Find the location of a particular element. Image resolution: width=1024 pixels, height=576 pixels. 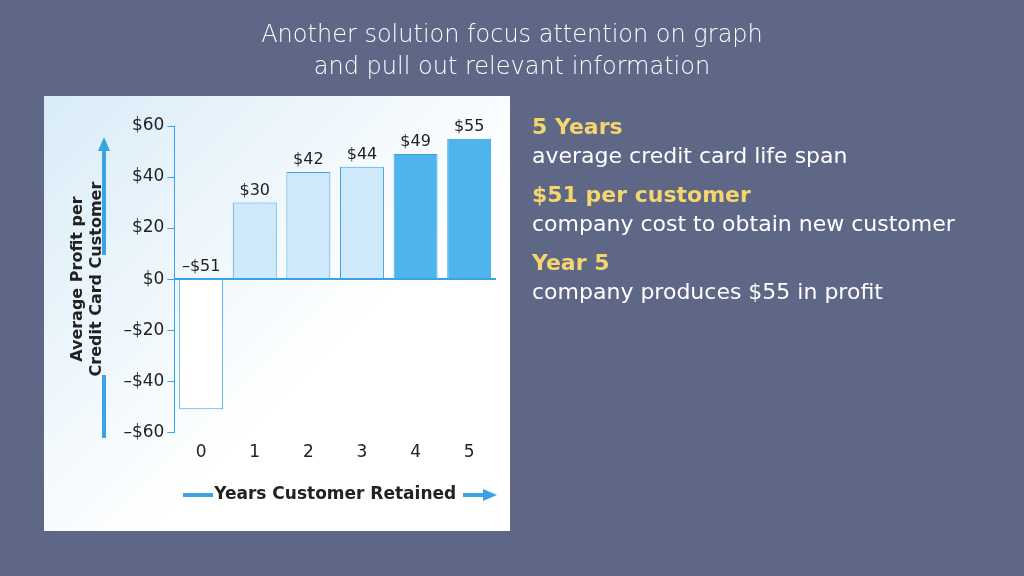

x-axis-title: Years Customer Retained is located at coordinates (335, 493).